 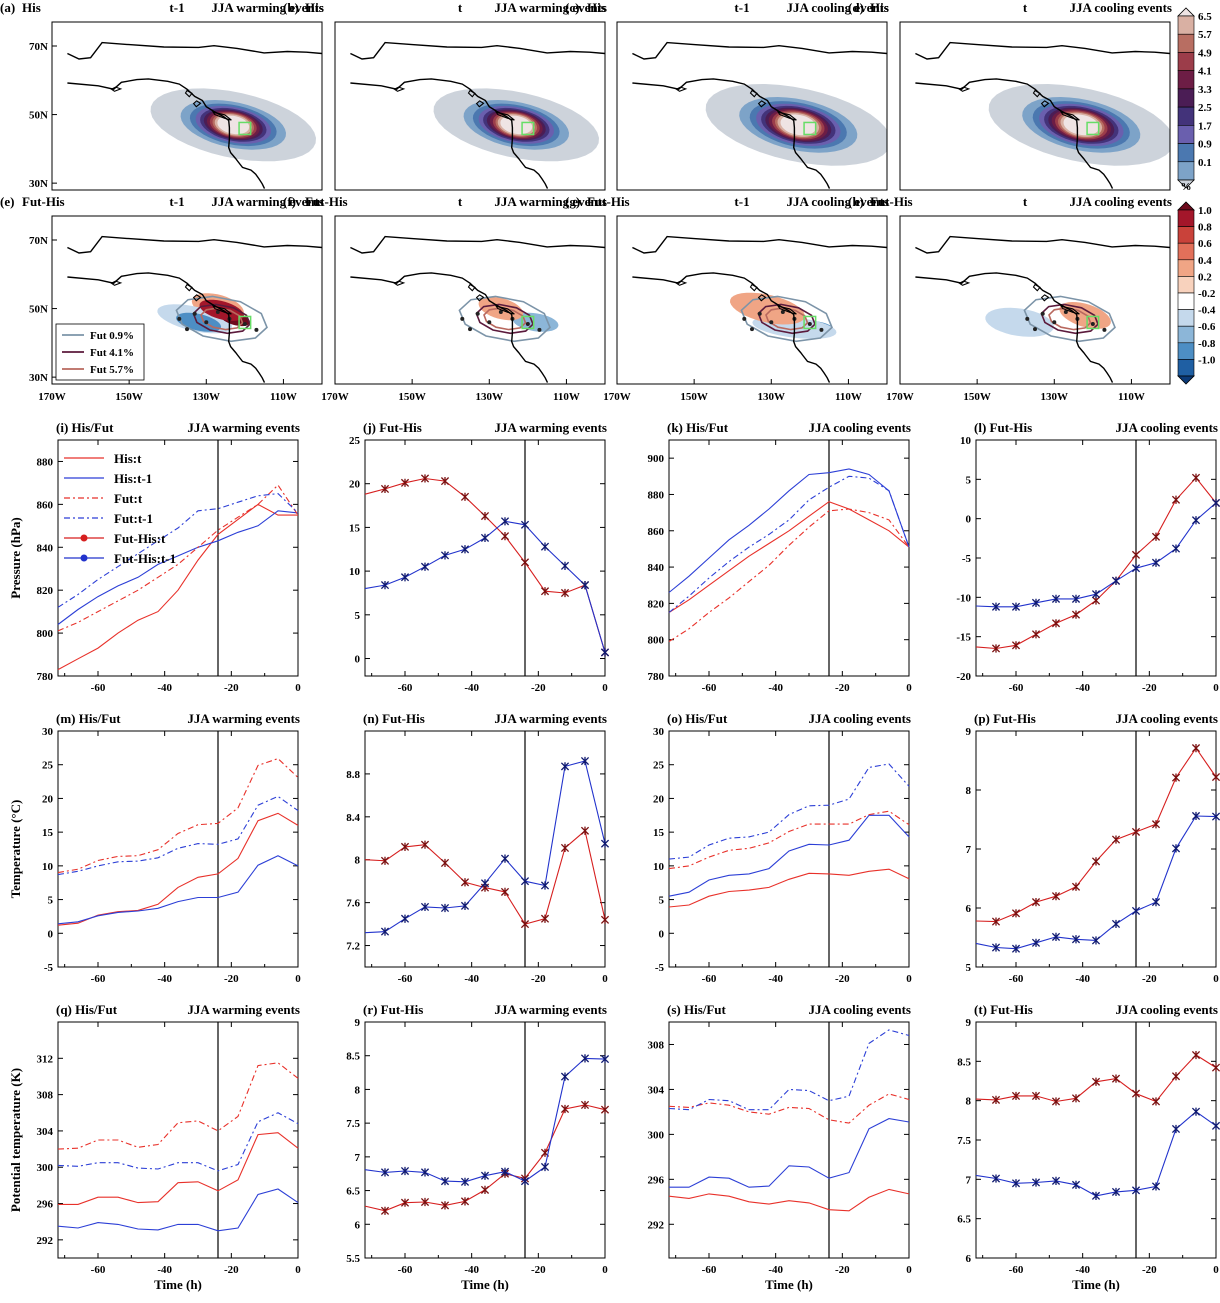 I want to click on map-contour-fill, so click(x=516, y=125).